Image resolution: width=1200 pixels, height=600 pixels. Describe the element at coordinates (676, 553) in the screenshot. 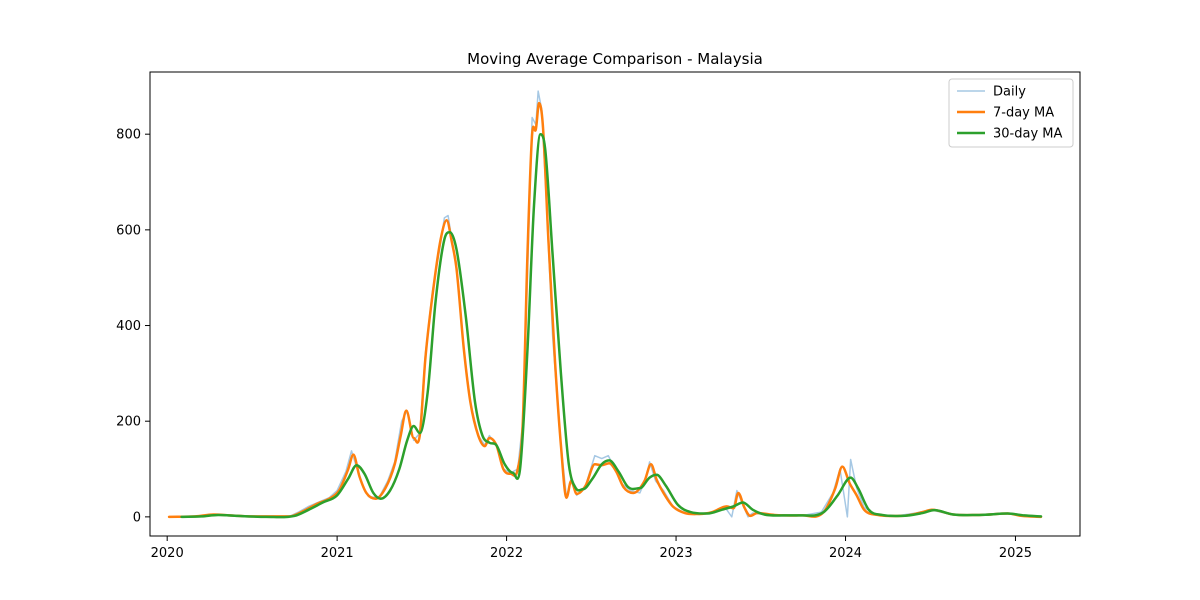

I see `x-tick-label: 2023` at that location.